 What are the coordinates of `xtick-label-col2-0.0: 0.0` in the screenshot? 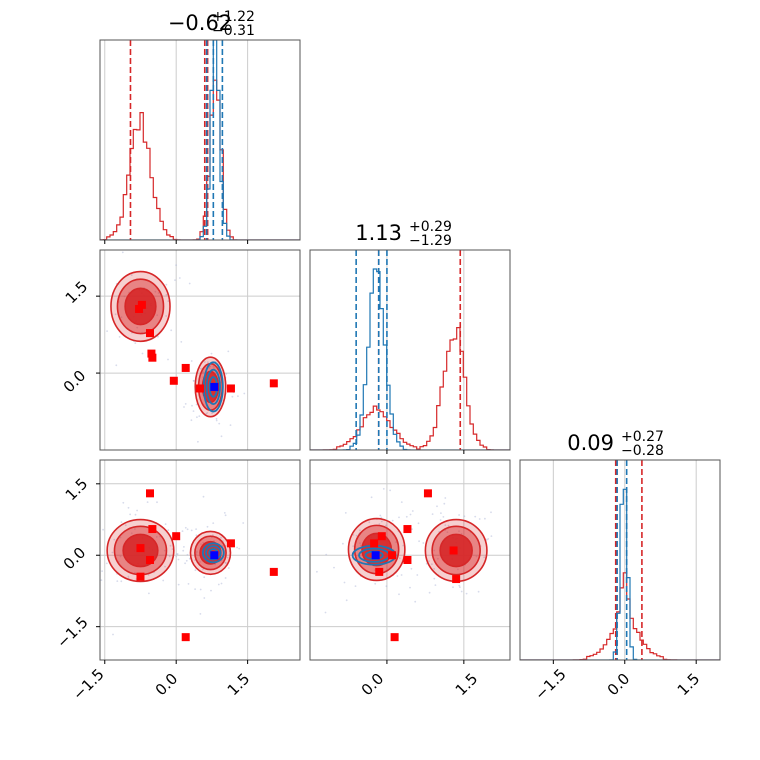 It's located at (373, 685).